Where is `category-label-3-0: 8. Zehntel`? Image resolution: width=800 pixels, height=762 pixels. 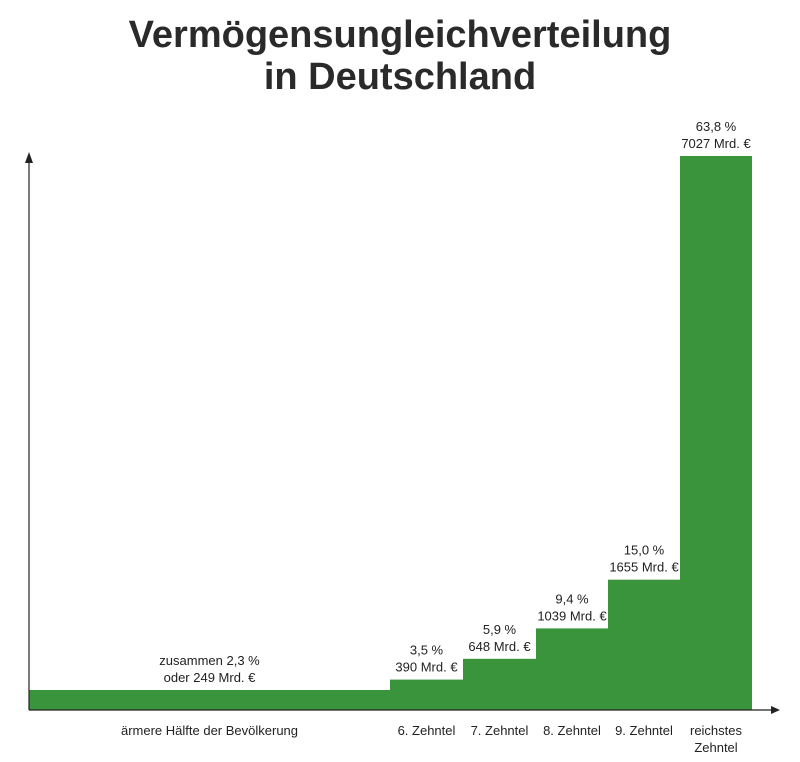
category-label-3-0: 8. Zehntel is located at coordinates (572, 730).